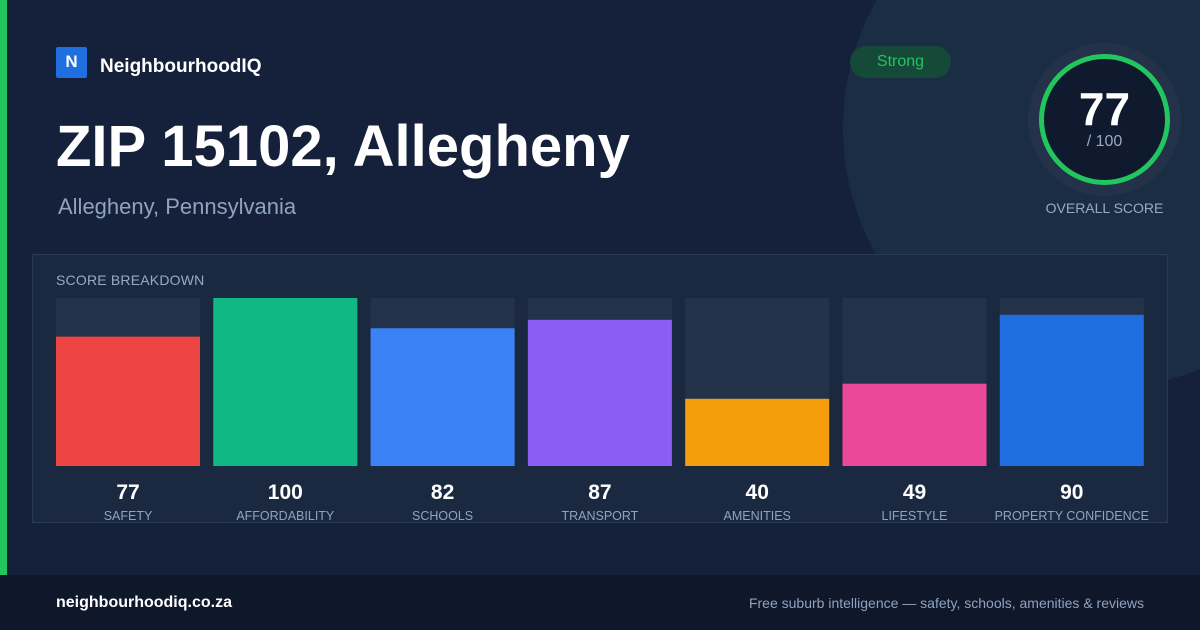  I want to click on score-ring-inner, so click(1104, 119).